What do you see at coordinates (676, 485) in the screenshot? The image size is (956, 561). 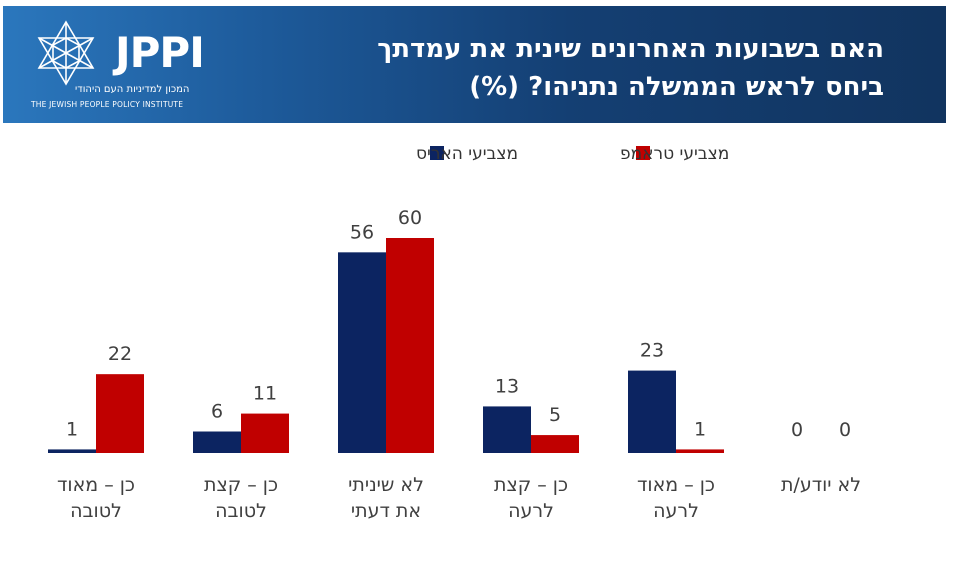 I see `category-label-5-line-1: כן – מאוד` at bounding box center [676, 485].